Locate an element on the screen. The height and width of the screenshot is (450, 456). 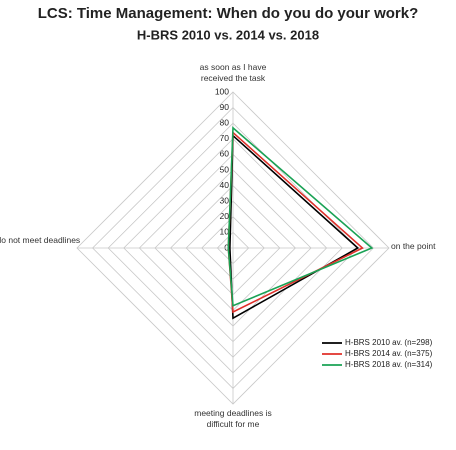
category-label: on the point is located at coordinates (413, 246).